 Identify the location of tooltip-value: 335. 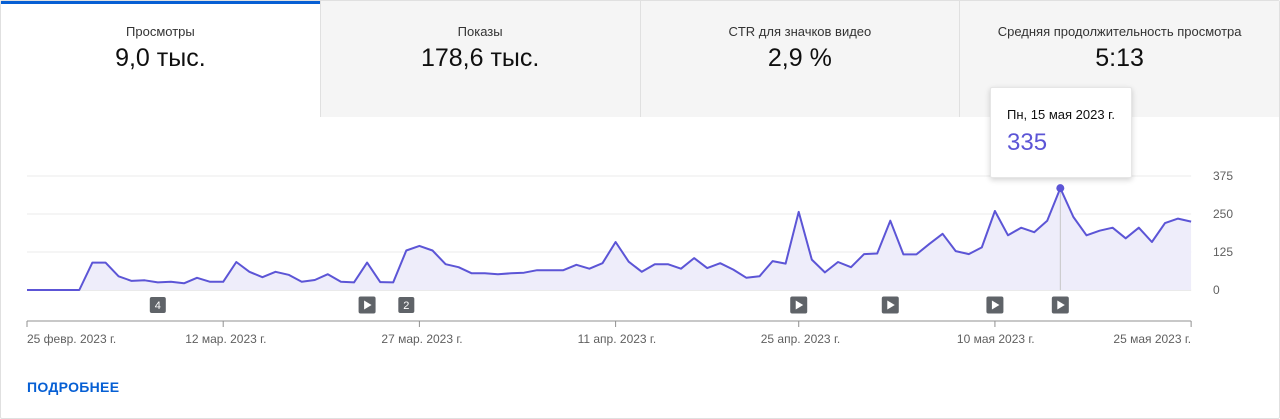
(1027, 142).